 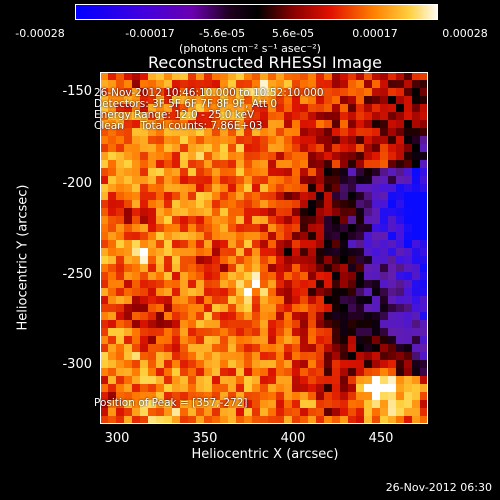 What do you see at coordinates (265, 454) in the screenshot?
I see `x-axis-label: Heliocentric X (arcsec)` at bounding box center [265, 454].